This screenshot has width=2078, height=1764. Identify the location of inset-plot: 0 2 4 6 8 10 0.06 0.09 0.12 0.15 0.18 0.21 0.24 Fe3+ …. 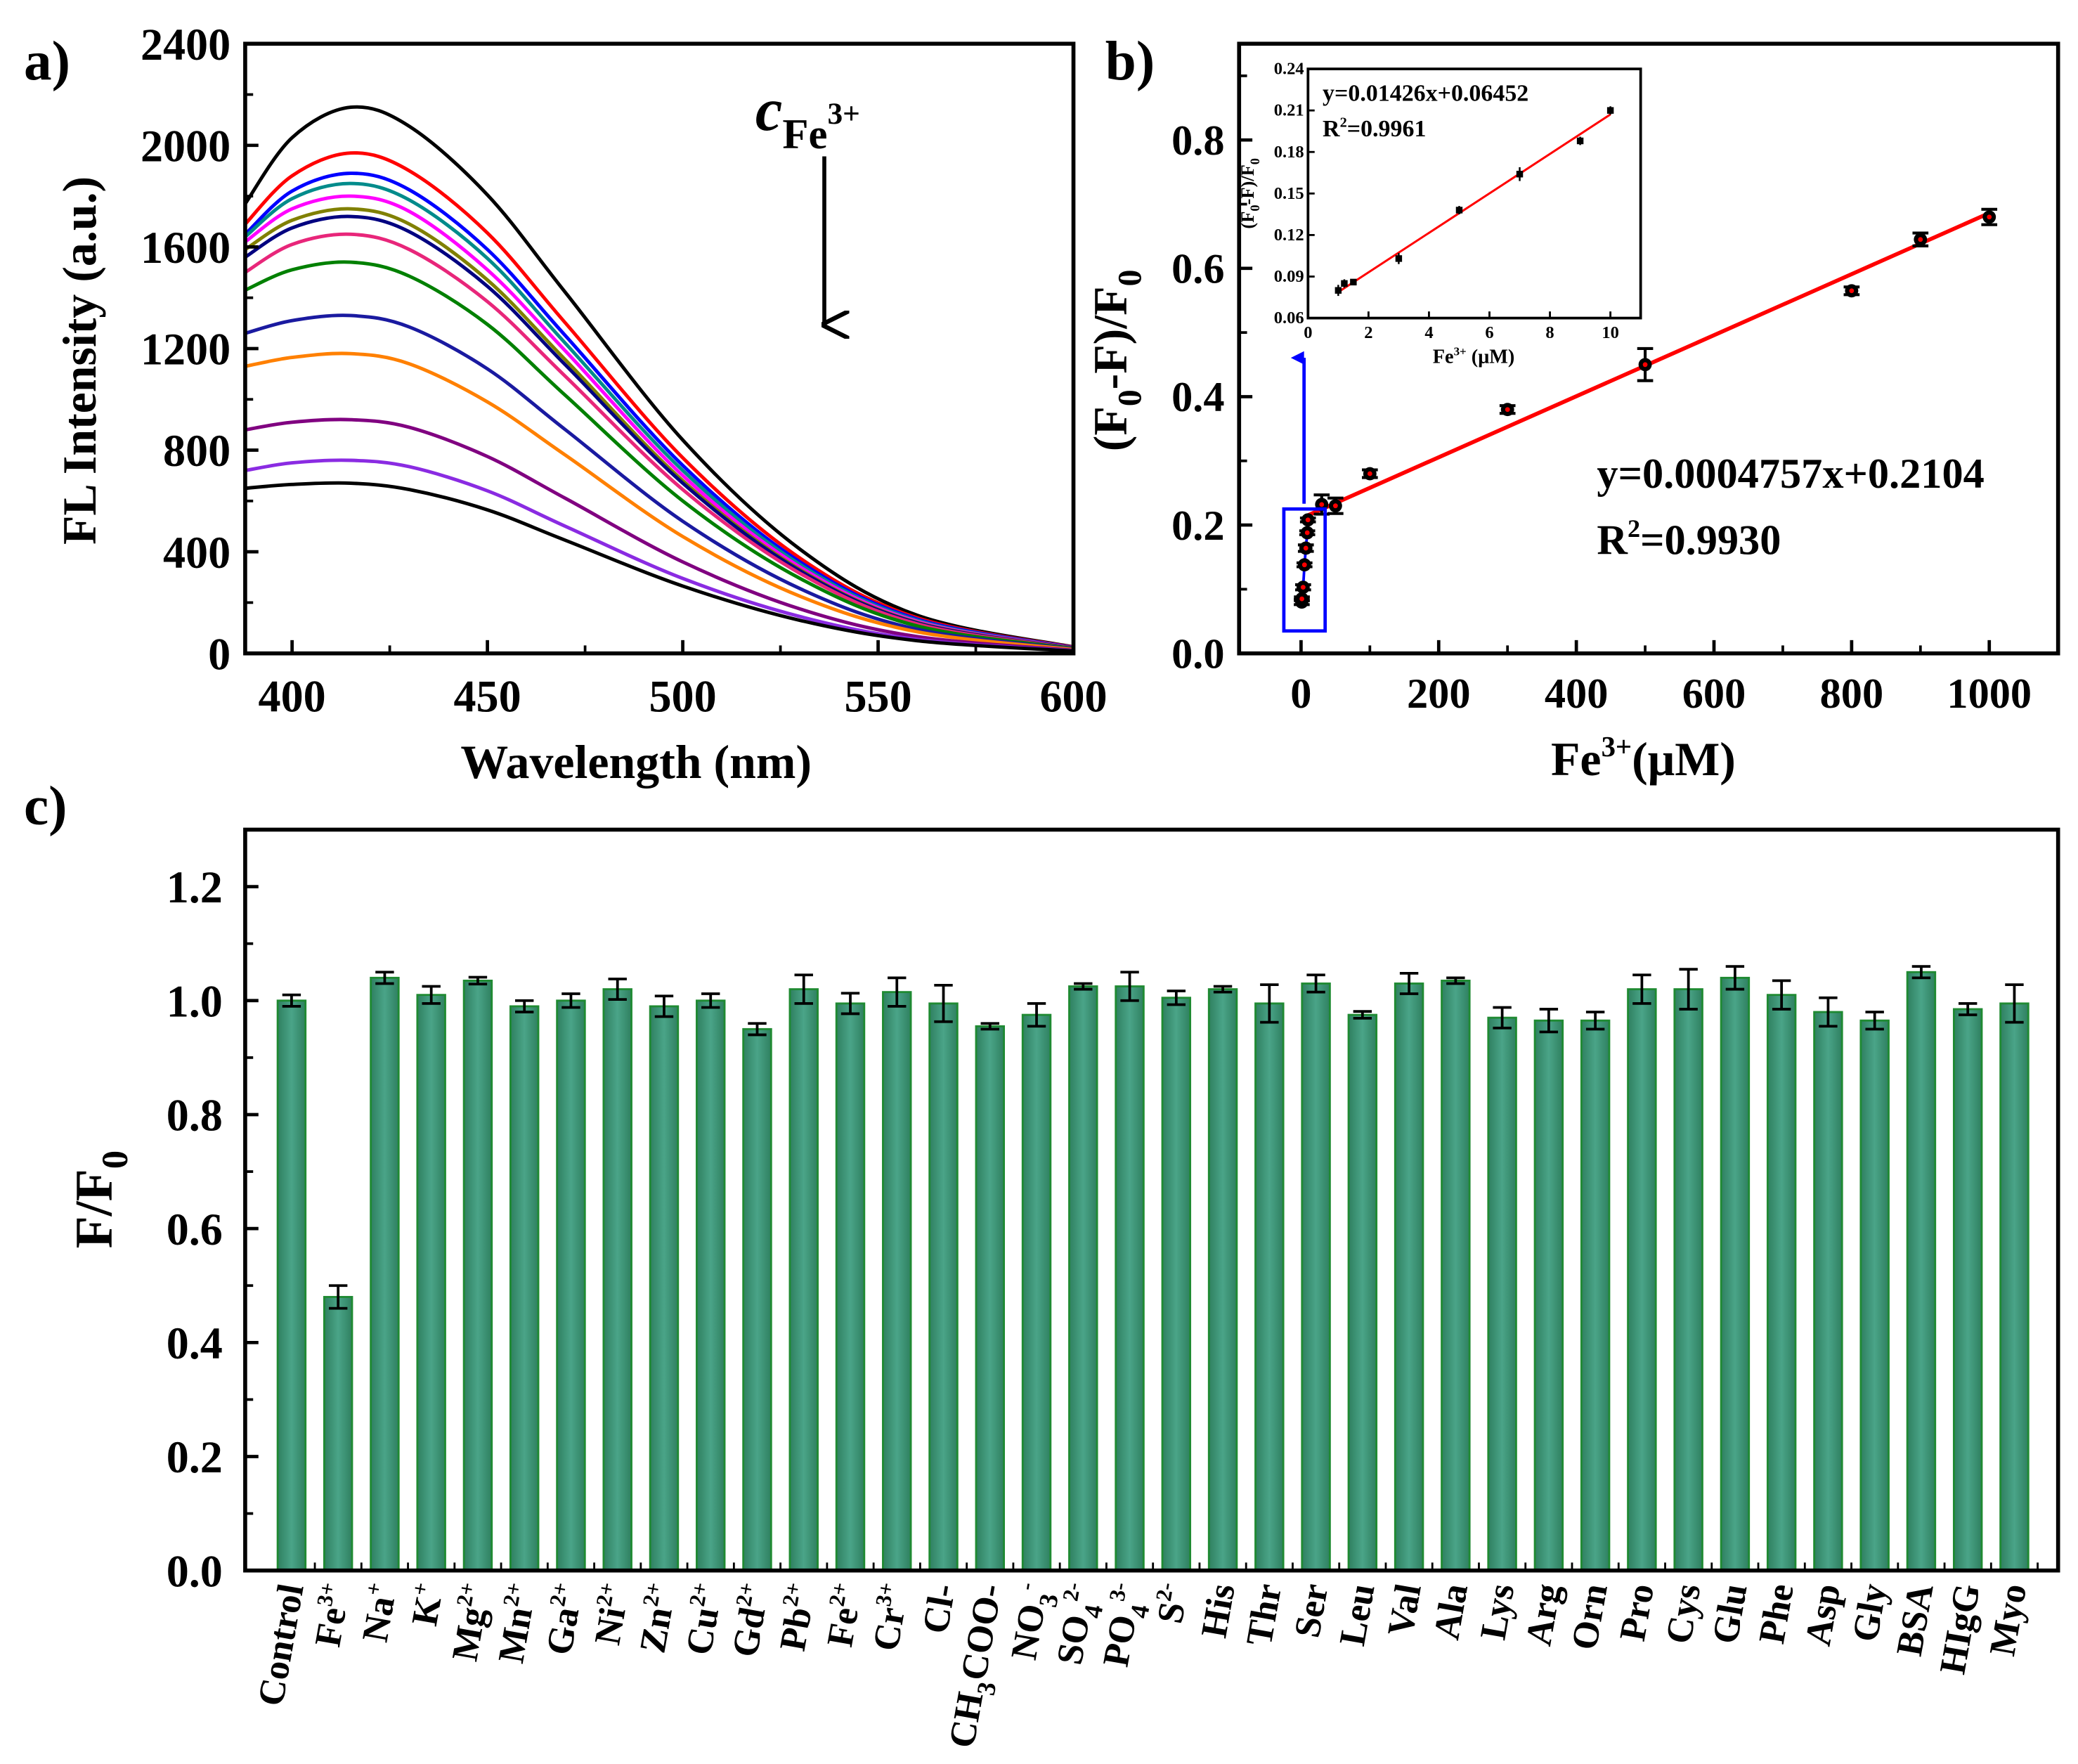
(1440, 214).